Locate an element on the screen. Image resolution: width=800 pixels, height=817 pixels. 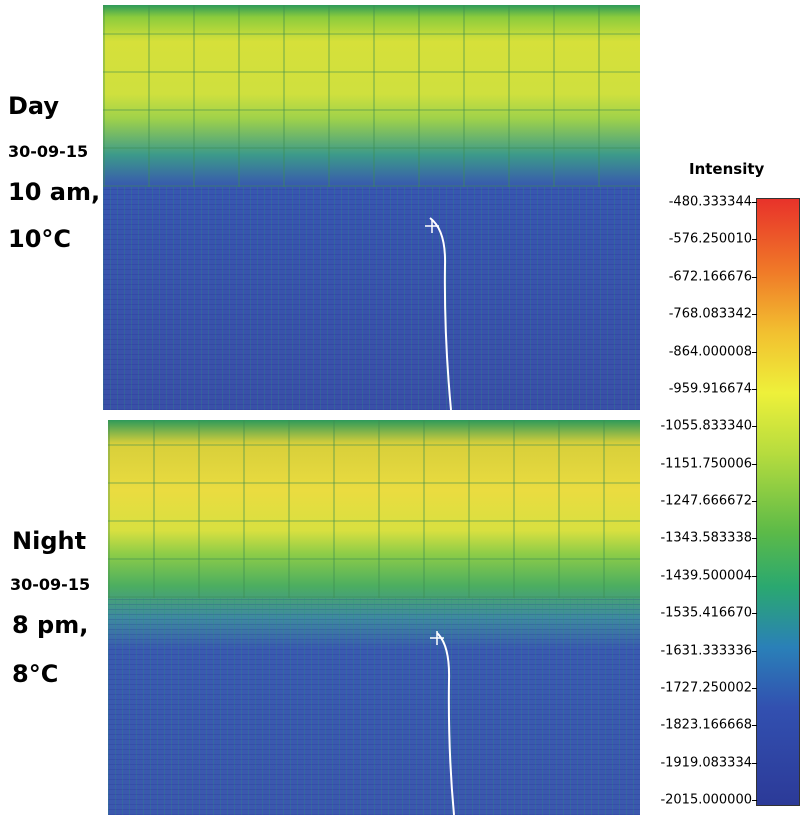
tick-label: -672.166676 is located at coordinates (710, 277).